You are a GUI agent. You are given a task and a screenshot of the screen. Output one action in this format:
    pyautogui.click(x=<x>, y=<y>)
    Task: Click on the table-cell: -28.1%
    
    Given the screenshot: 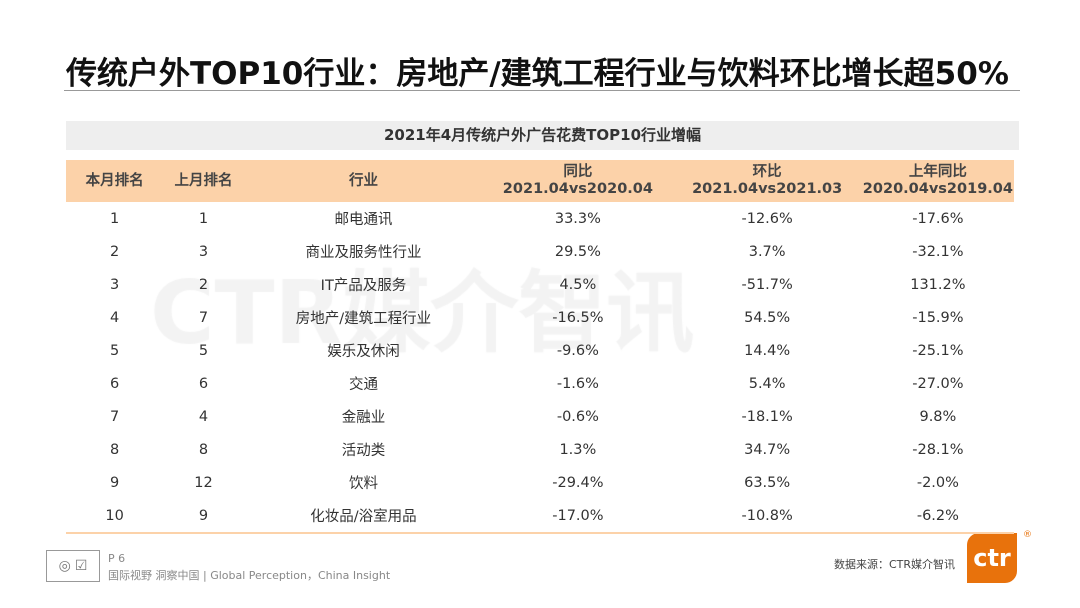 What is the action you would take?
    pyautogui.click(x=938, y=449)
    